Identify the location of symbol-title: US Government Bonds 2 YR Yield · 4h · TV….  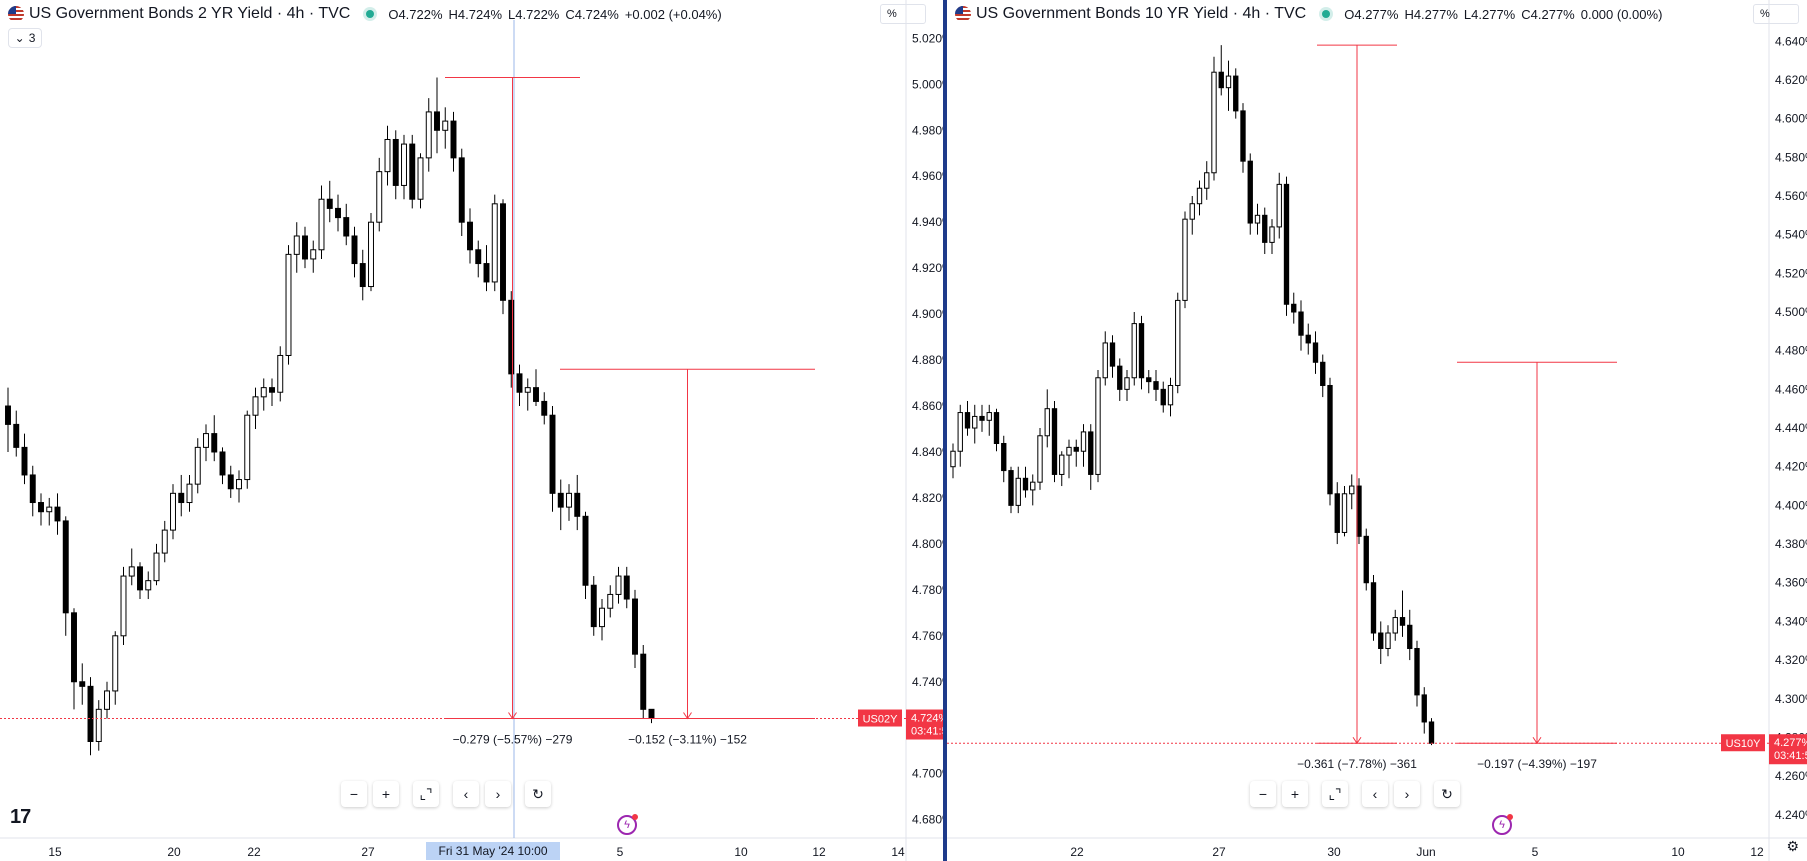
(190, 13).